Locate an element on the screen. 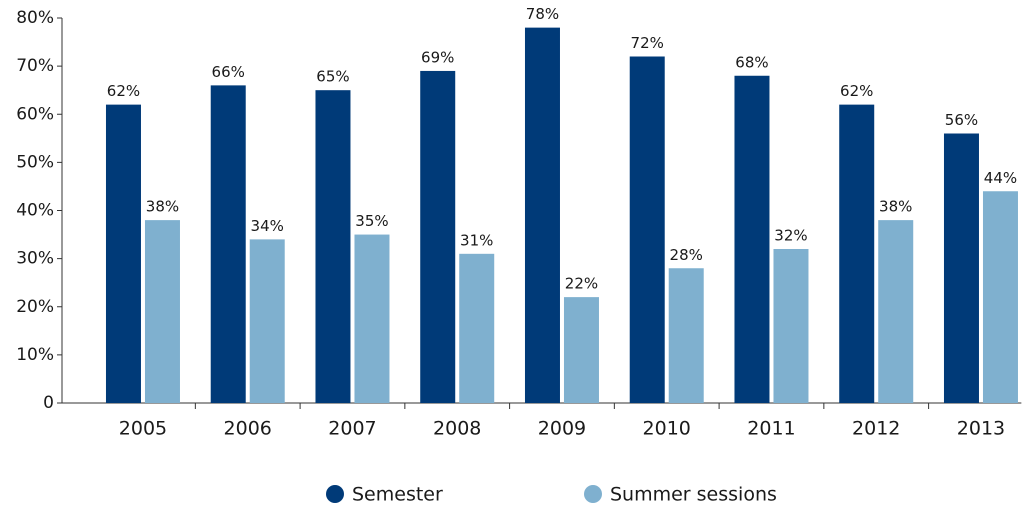 The height and width of the screenshot is (509, 1027). value-label: 68% is located at coordinates (751, 62).